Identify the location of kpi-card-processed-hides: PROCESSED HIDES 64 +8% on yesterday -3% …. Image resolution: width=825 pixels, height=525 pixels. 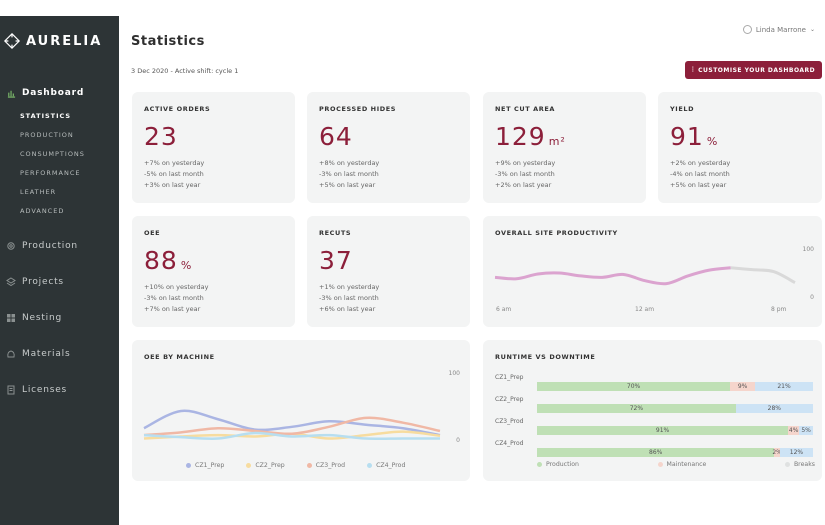
(388, 147).